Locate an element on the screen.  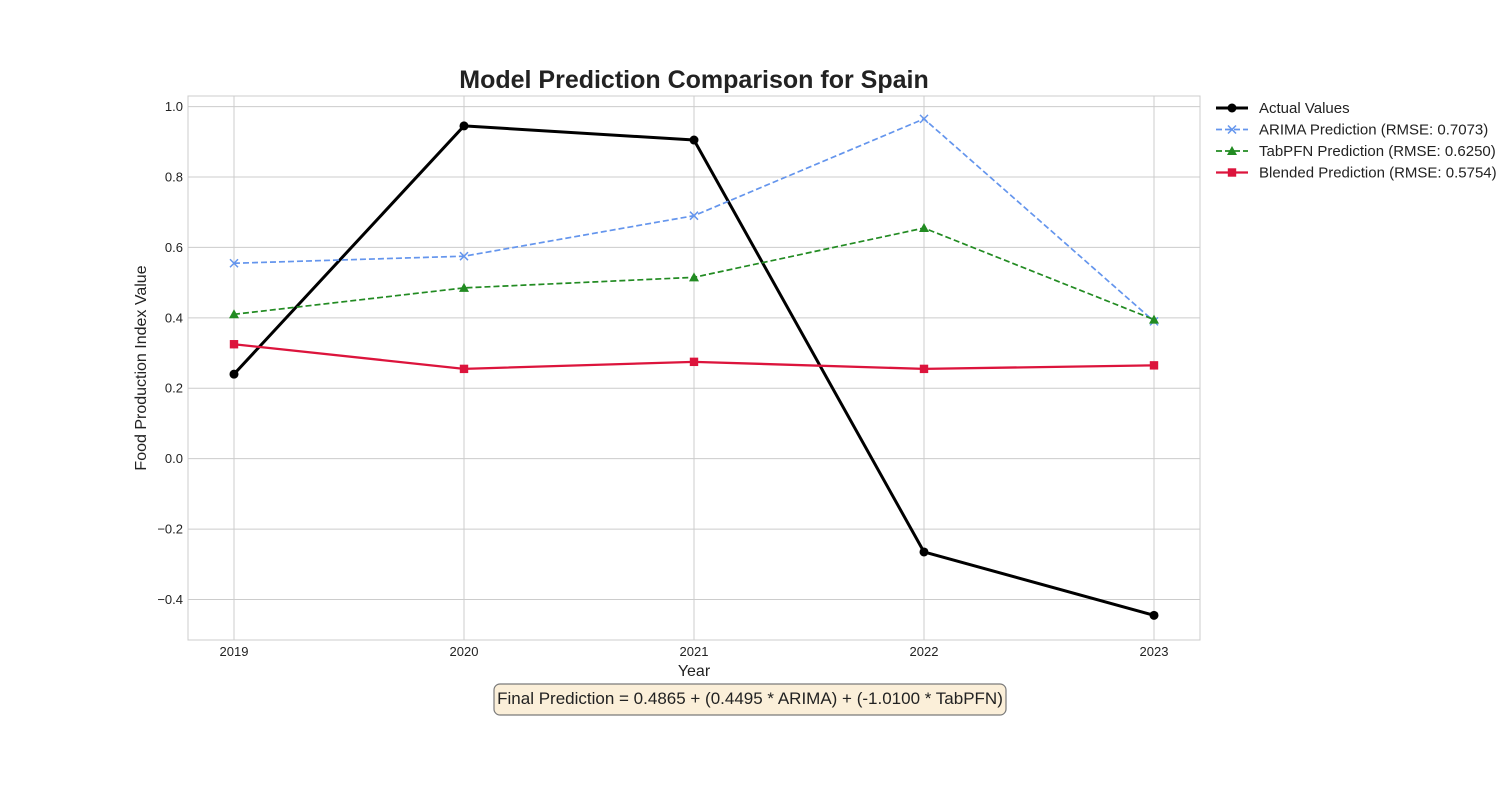
y-tick-label: 0.6 is located at coordinates (174, 247).